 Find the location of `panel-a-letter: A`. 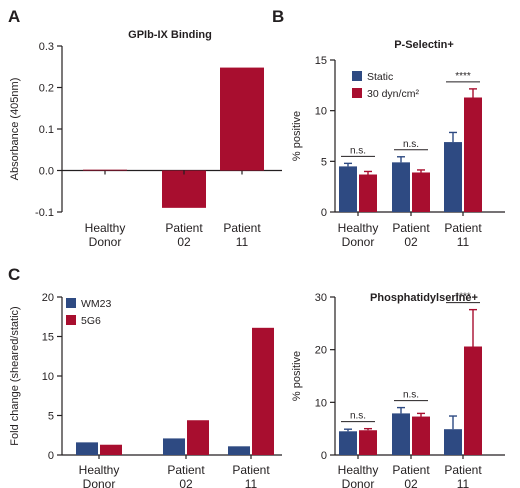

panel-a-letter: A is located at coordinates (14, 16).